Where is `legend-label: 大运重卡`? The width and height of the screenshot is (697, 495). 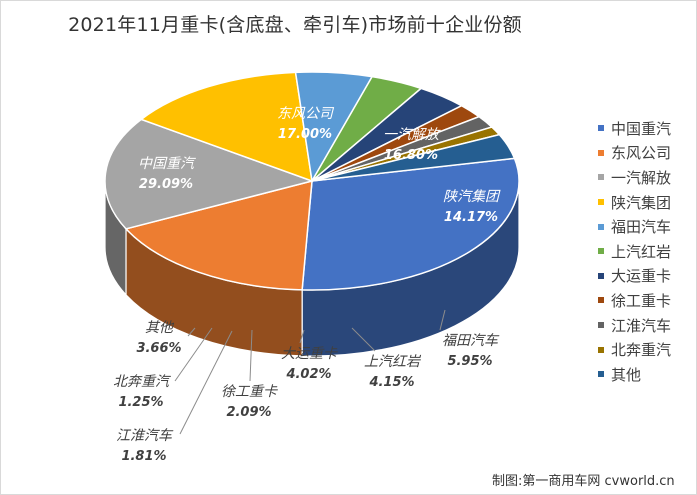 legend-label: 大运重卡 is located at coordinates (641, 276).